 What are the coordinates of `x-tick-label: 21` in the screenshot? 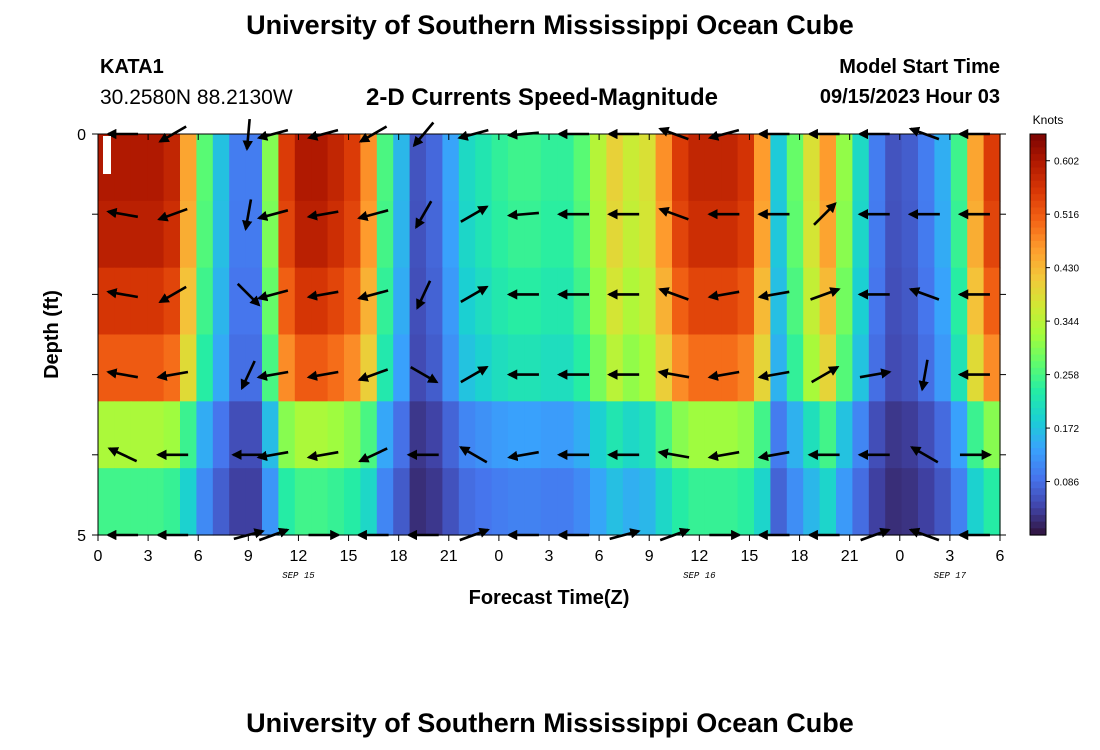 It's located at (449, 556).